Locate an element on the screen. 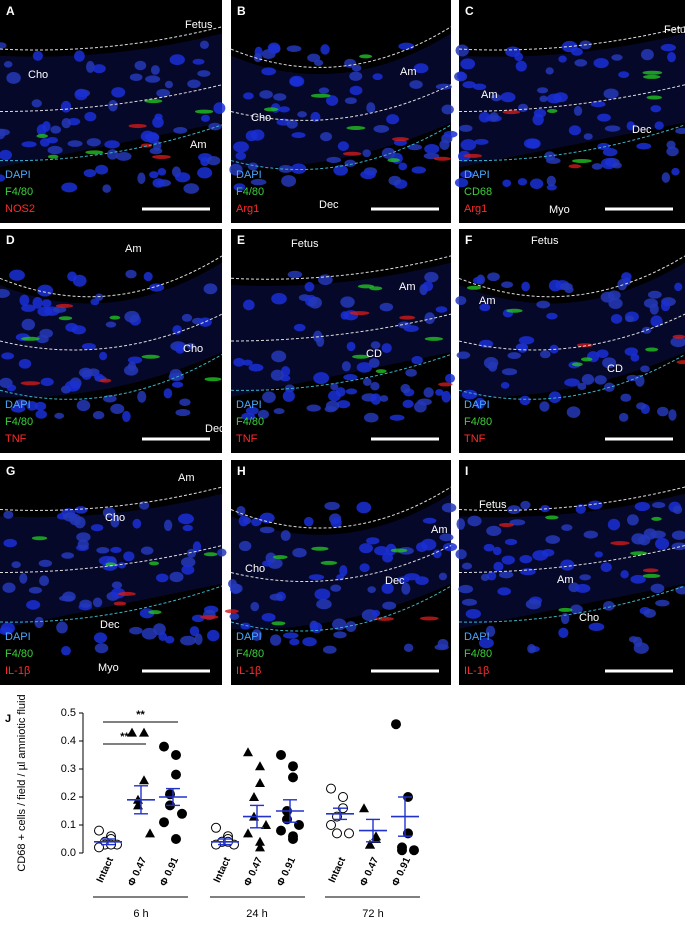 Image resolution: width=685 pixels, height=941 pixels. region-label: Fetus is located at coordinates (545, 241).